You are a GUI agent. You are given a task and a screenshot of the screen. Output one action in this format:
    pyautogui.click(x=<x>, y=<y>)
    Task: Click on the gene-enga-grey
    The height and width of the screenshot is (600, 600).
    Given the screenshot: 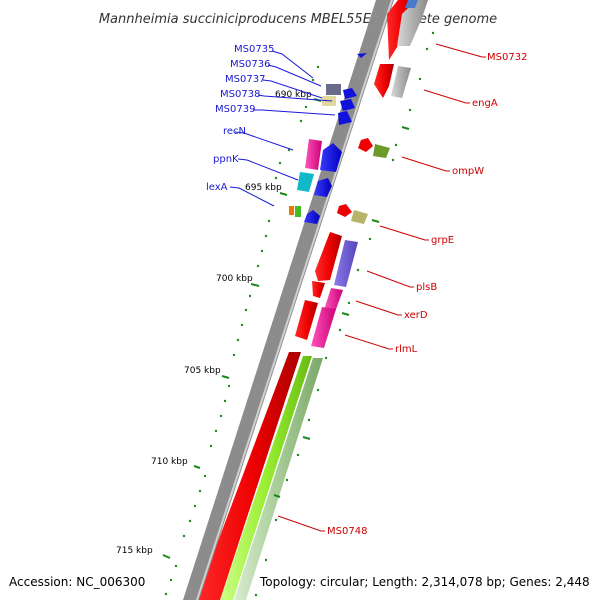 What is the action you would take?
    pyautogui.click(x=401, y=82)
    